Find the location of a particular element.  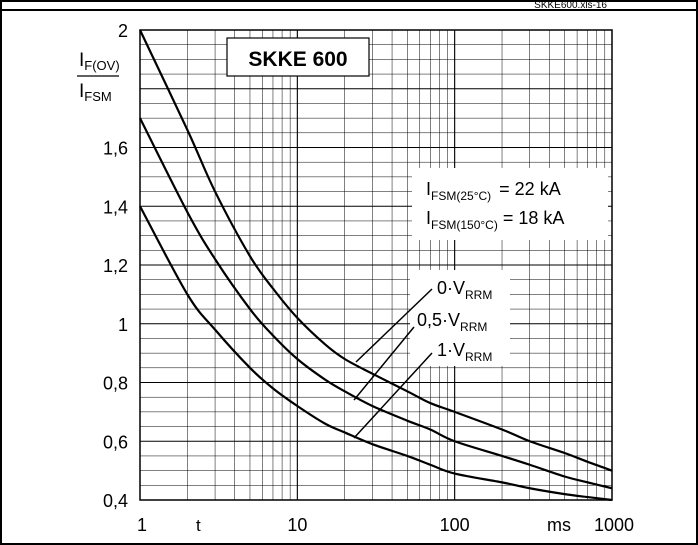

title-box is located at coordinates (298, 57).